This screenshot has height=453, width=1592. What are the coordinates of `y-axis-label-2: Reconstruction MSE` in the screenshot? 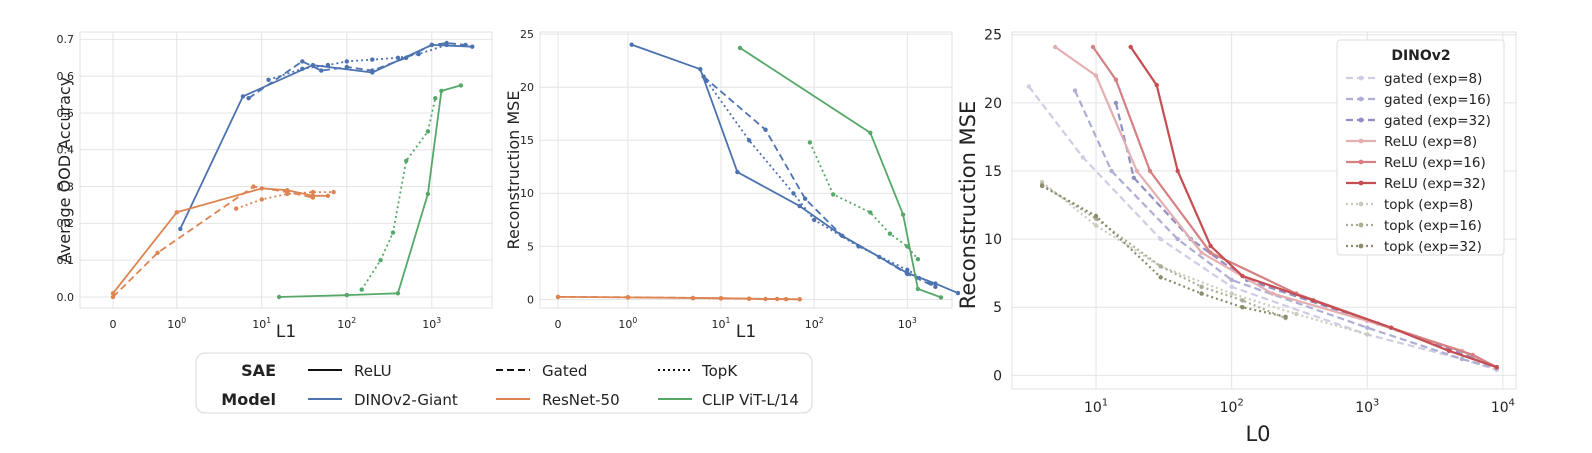 It's located at (513, 170).